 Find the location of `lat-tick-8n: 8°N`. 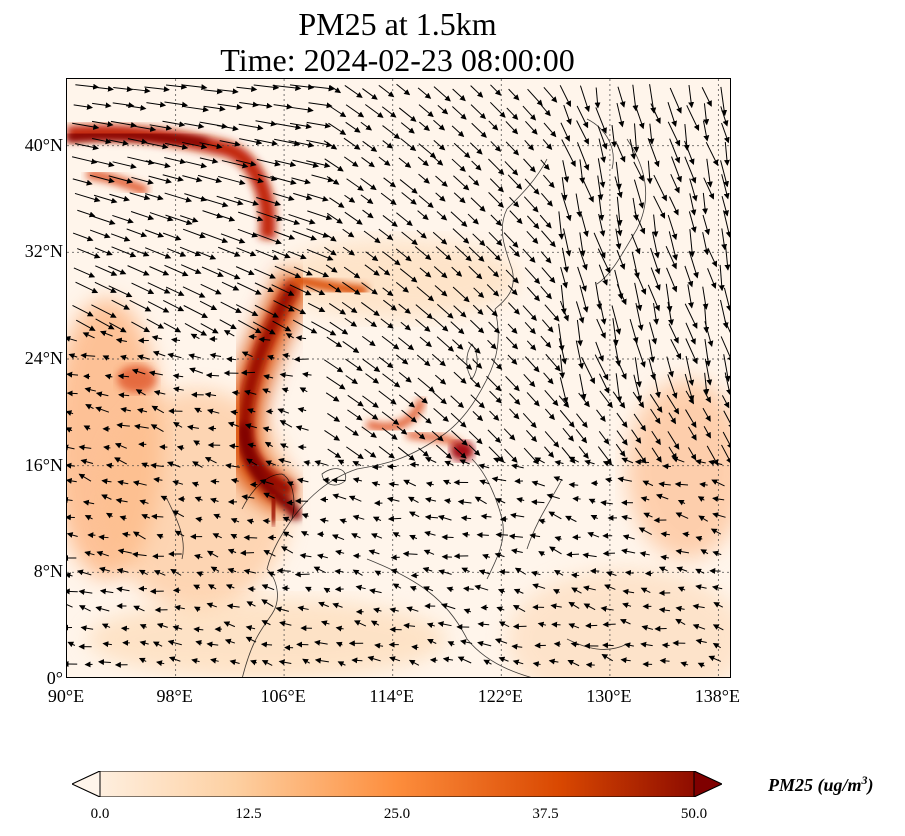

lat-tick-8n: 8°N is located at coordinates (48, 571).